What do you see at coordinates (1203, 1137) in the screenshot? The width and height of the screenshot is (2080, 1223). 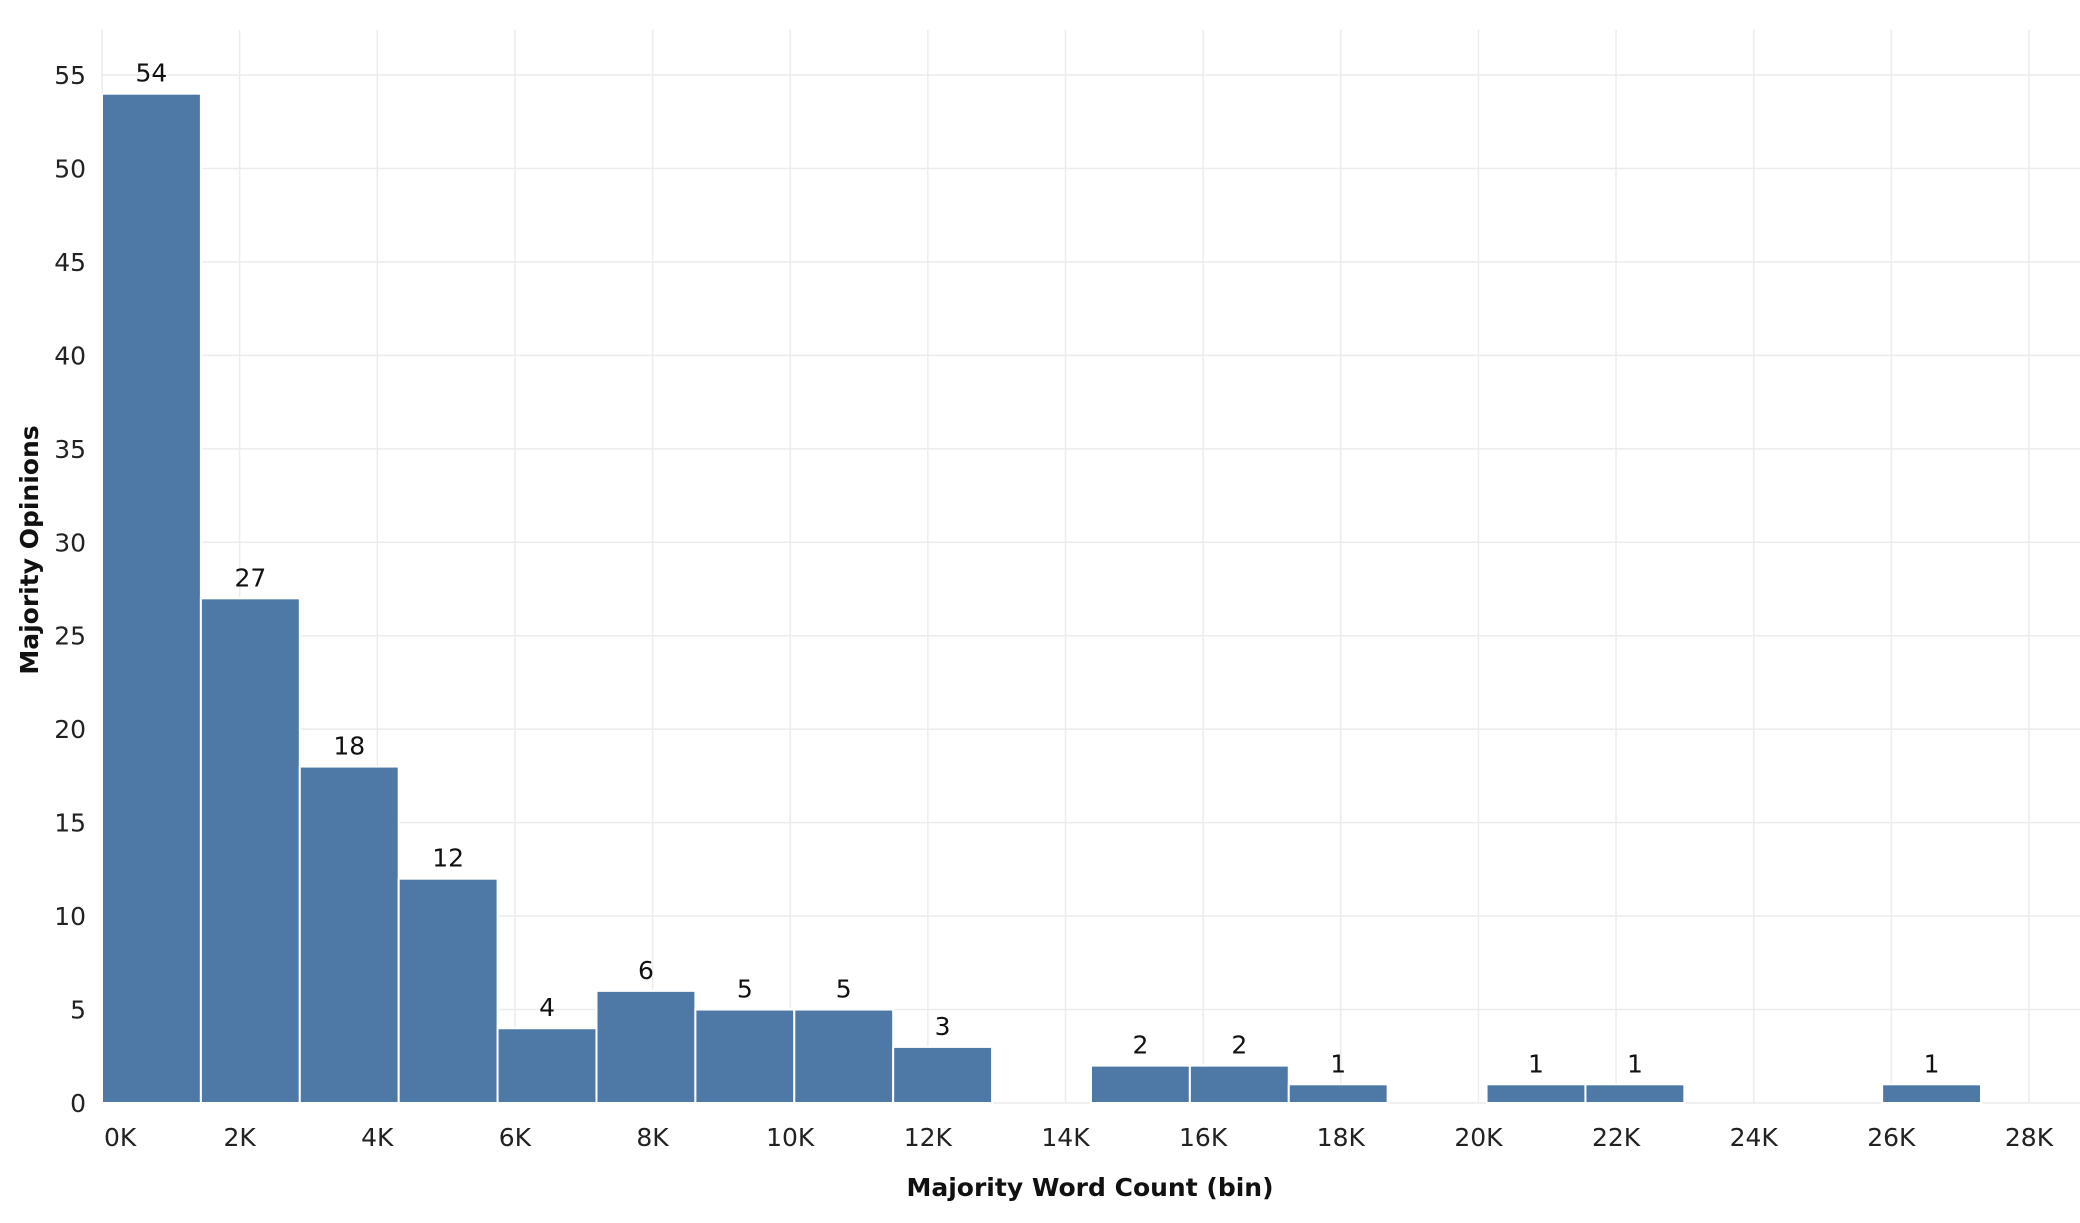 I see `x-tick-label: 16K` at bounding box center [1203, 1137].